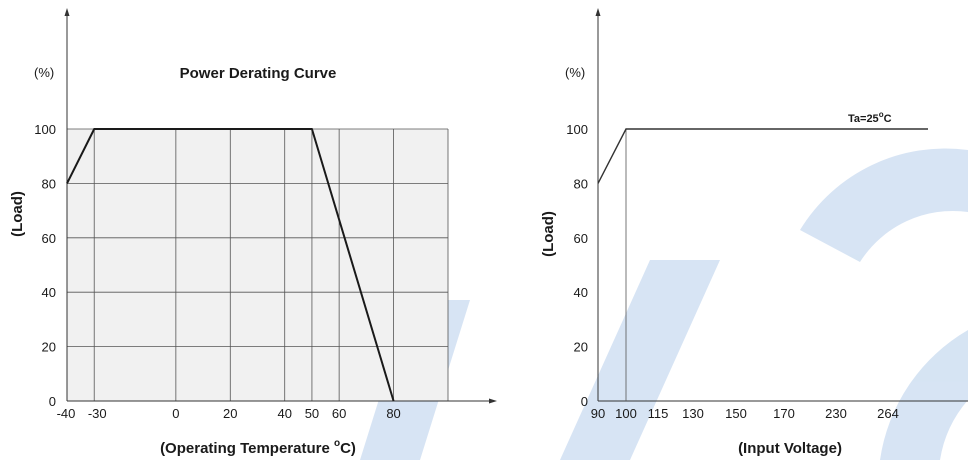 This screenshot has width=968, height=465. I want to click on x-axis-label: (Operating Temperature oC), so click(258, 447).